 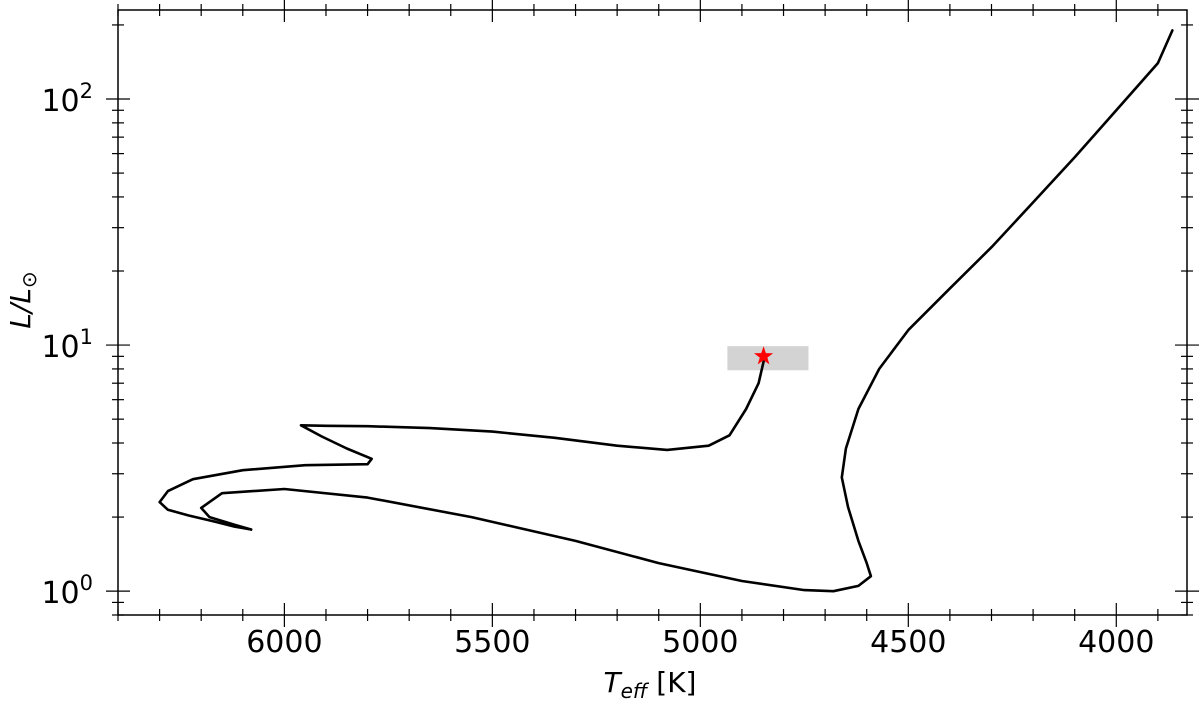 I want to click on x-axis-label: Teff [K], so click(x=650, y=684).